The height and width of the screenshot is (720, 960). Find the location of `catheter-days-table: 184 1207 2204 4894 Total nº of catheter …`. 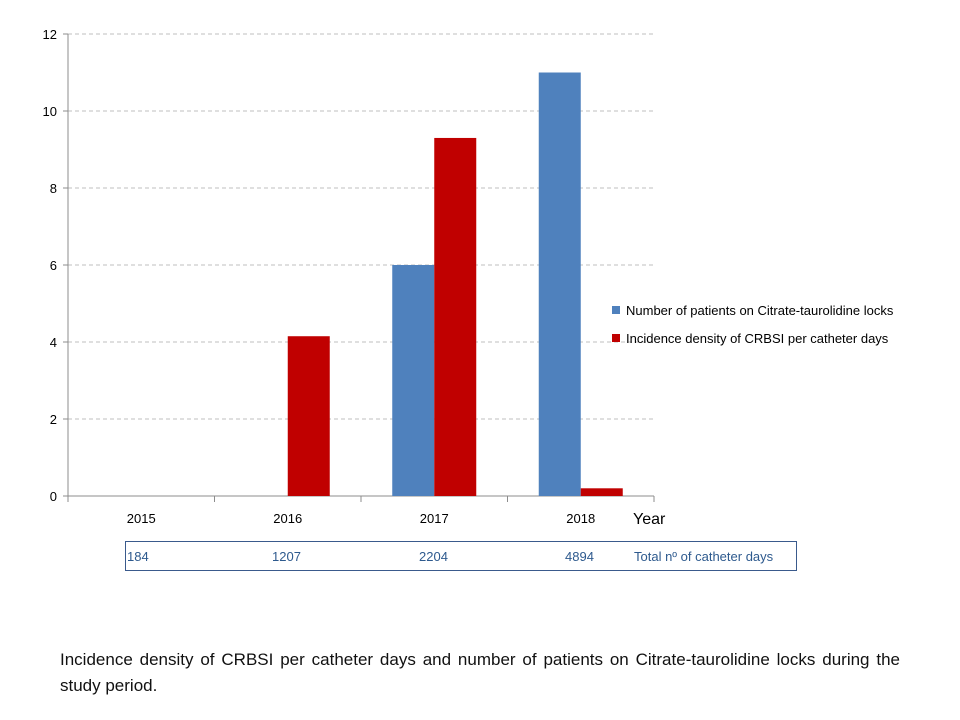

catheter-days-table: 184 1207 2204 4894 Total nº of catheter … is located at coordinates (461, 556).